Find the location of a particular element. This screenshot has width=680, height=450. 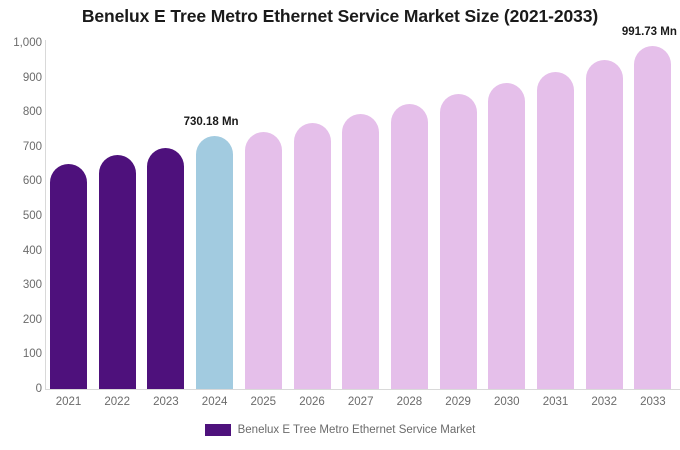

bar-2023 is located at coordinates (166, 268).